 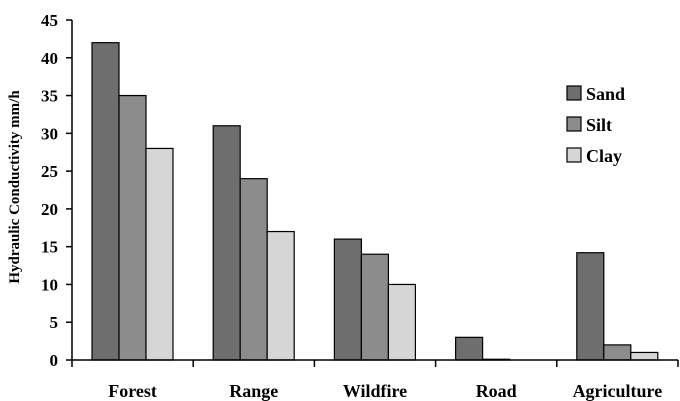 What do you see at coordinates (49, 58) in the screenshot?
I see `y-tick-label: 40` at bounding box center [49, 58].